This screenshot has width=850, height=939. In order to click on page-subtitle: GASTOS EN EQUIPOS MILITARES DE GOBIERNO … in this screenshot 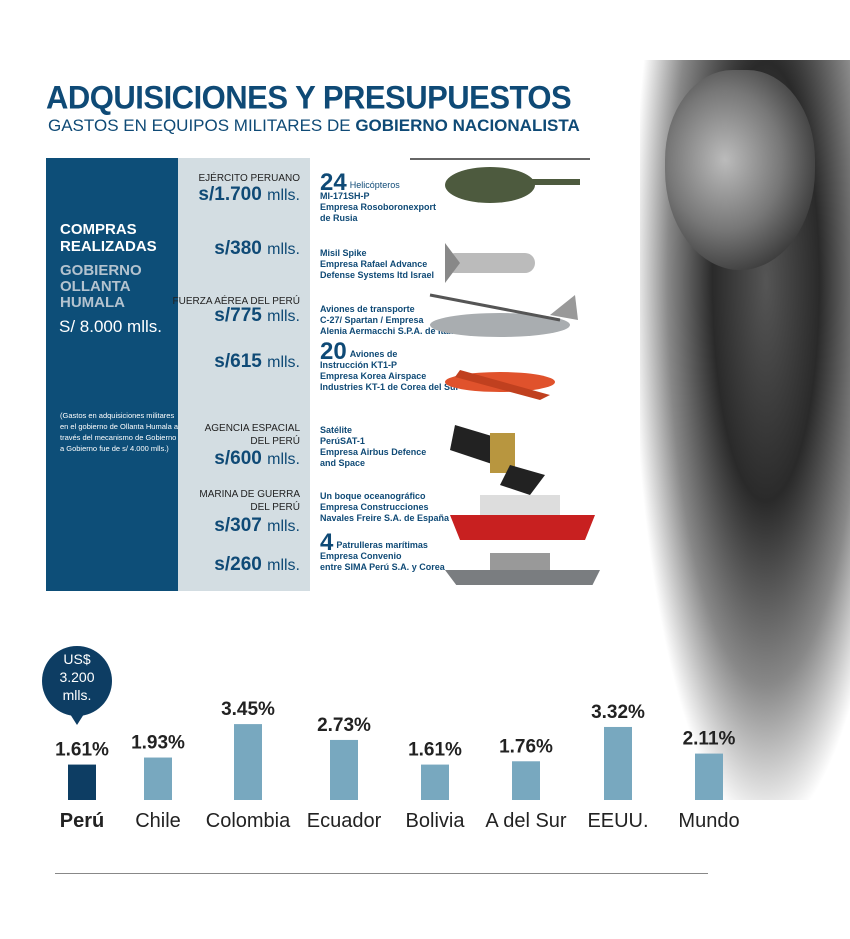, I will do `click(314, 125)`.